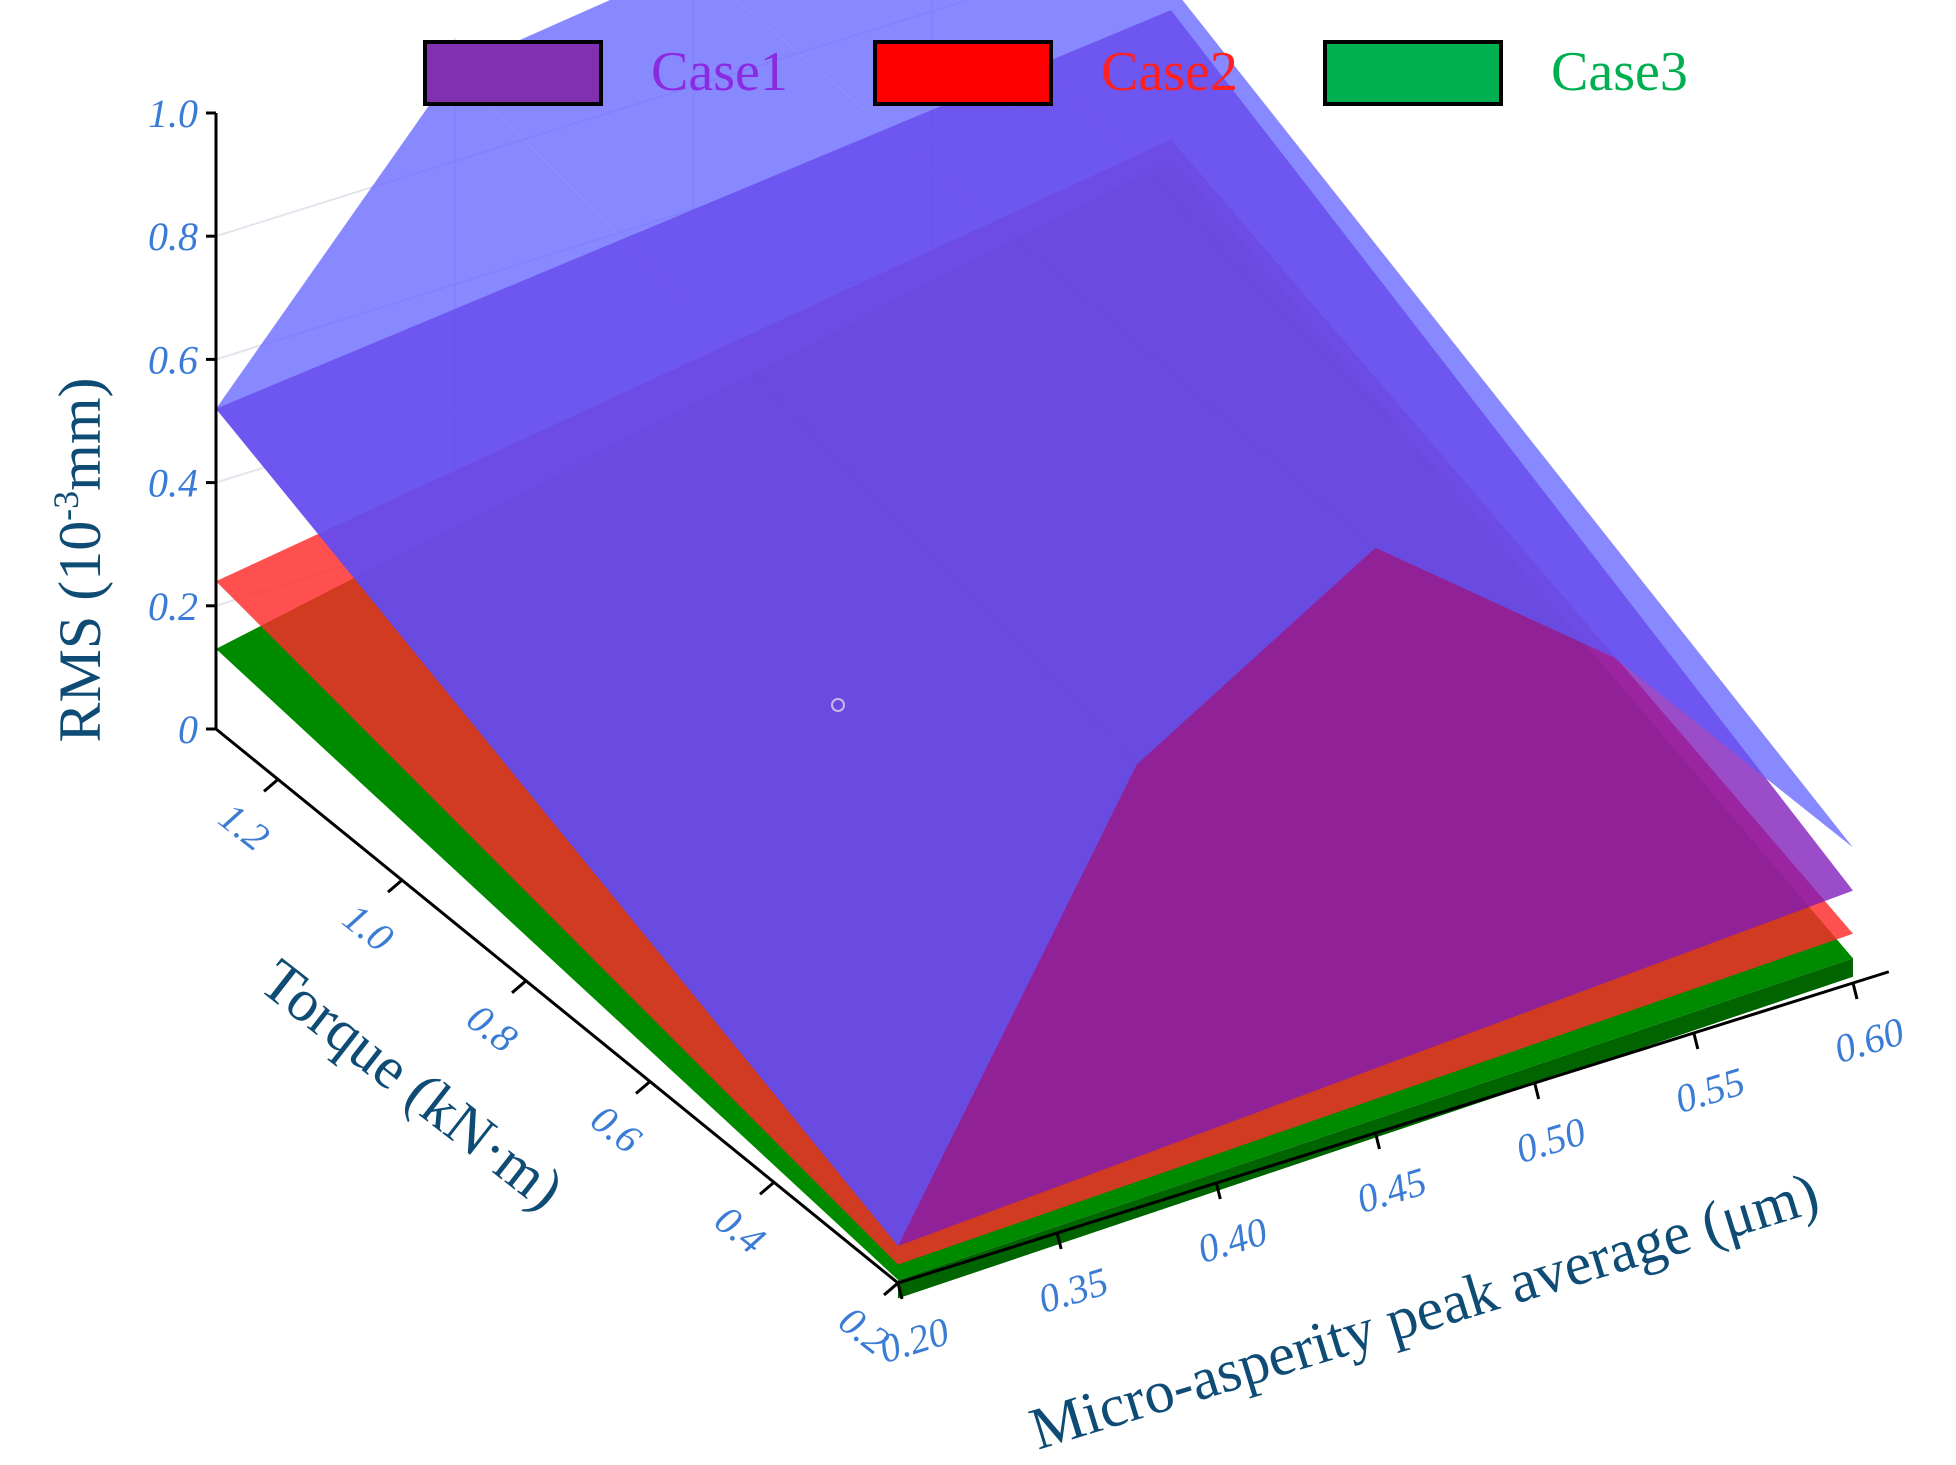 This screenshot has height=1465, width=1956. What do you see at coordinates (66, 506) in the screenshot?
I see `z-axis-title-sup: -3` at bounding box center [66, 506].